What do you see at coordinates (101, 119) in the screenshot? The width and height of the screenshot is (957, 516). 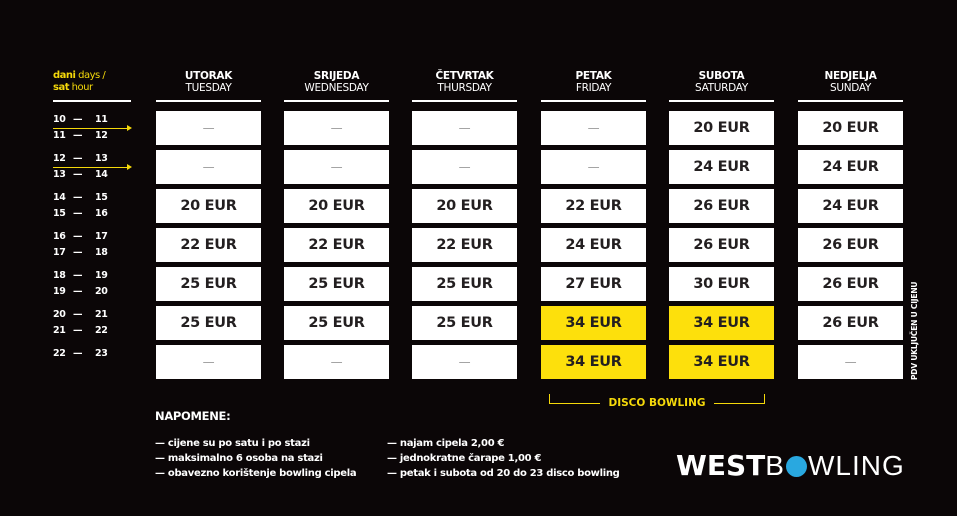 I see `hour-end: 11` at bounding box center [101, 119].